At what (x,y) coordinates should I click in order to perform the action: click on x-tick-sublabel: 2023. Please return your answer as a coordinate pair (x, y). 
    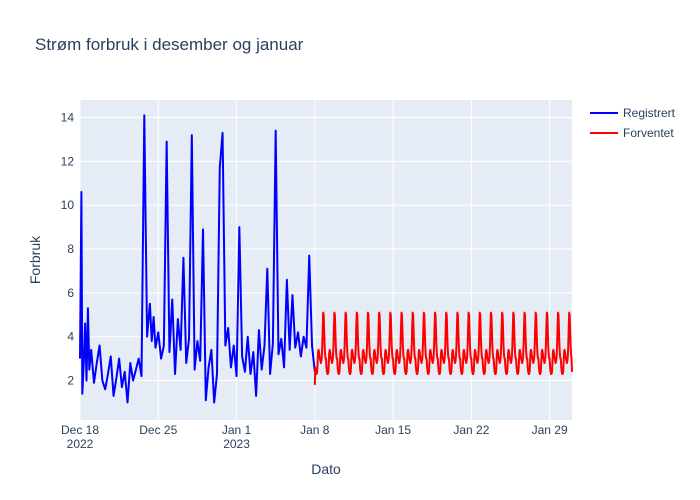
    Looking at the image, I should click on (236, 444).